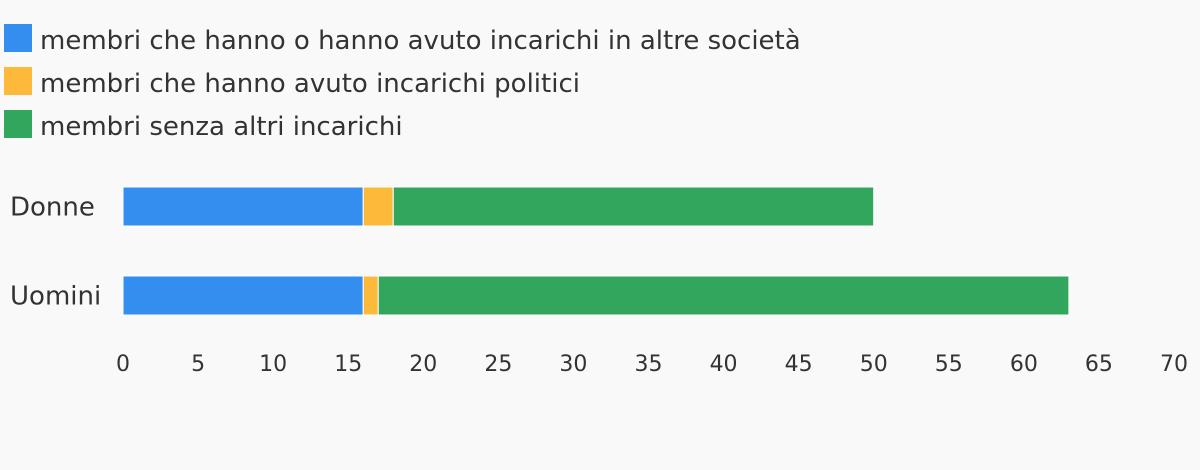 The width and height of the screenshot is (1200, 470). I want to click on category-label: Uomini, so click(55, 297).